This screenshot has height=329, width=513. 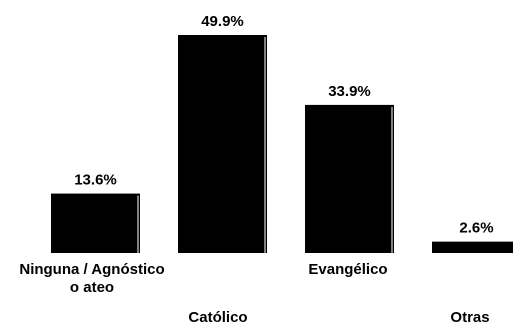 What do you see at coordinates (222, 21) in the screenshot?
I see `data-label-catolico: 49.9%` at bounding box center [222, 21].